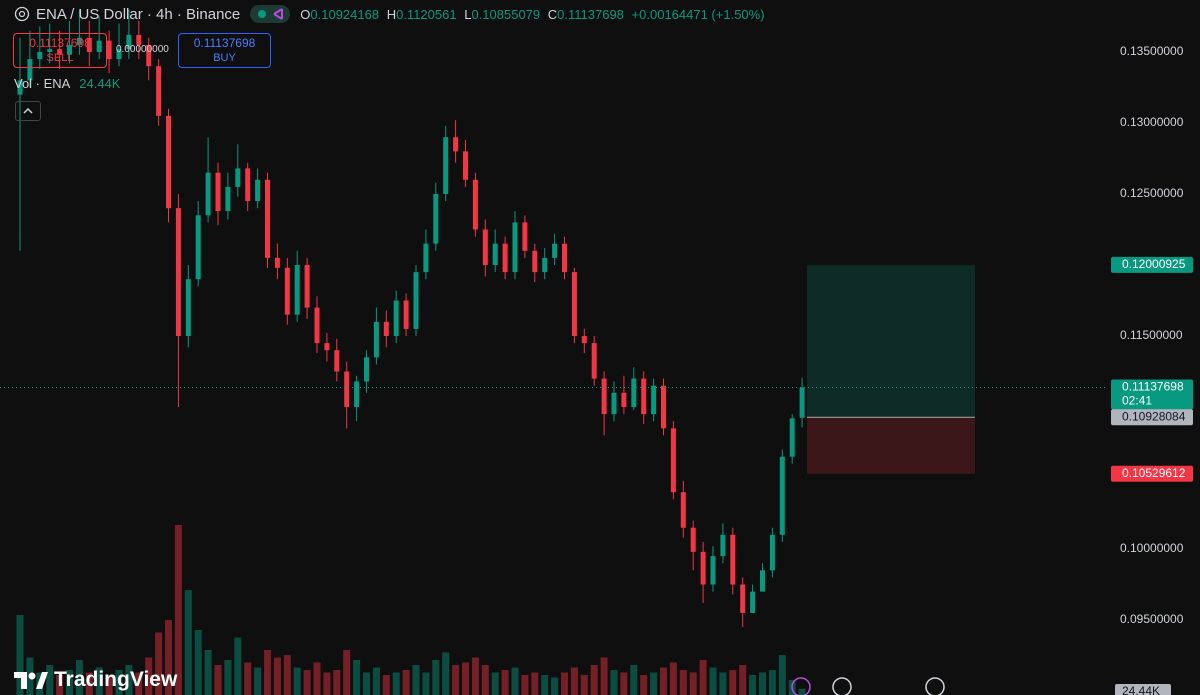 This screenshot has width=1200, height=695. What do you see at coordinates (142, 49) in the screenshot?
I see `spread: 0.00000000` at bounding box center [142, 49].